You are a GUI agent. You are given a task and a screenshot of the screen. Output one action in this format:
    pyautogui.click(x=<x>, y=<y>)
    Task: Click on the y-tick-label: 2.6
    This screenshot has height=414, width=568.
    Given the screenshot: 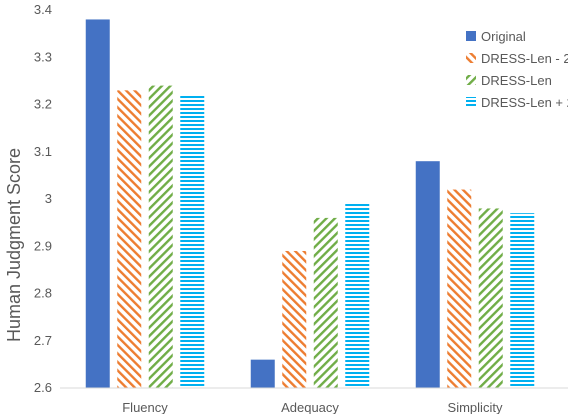 What is the action you would take?
    pyautogui.click(x=43, y=387)
    